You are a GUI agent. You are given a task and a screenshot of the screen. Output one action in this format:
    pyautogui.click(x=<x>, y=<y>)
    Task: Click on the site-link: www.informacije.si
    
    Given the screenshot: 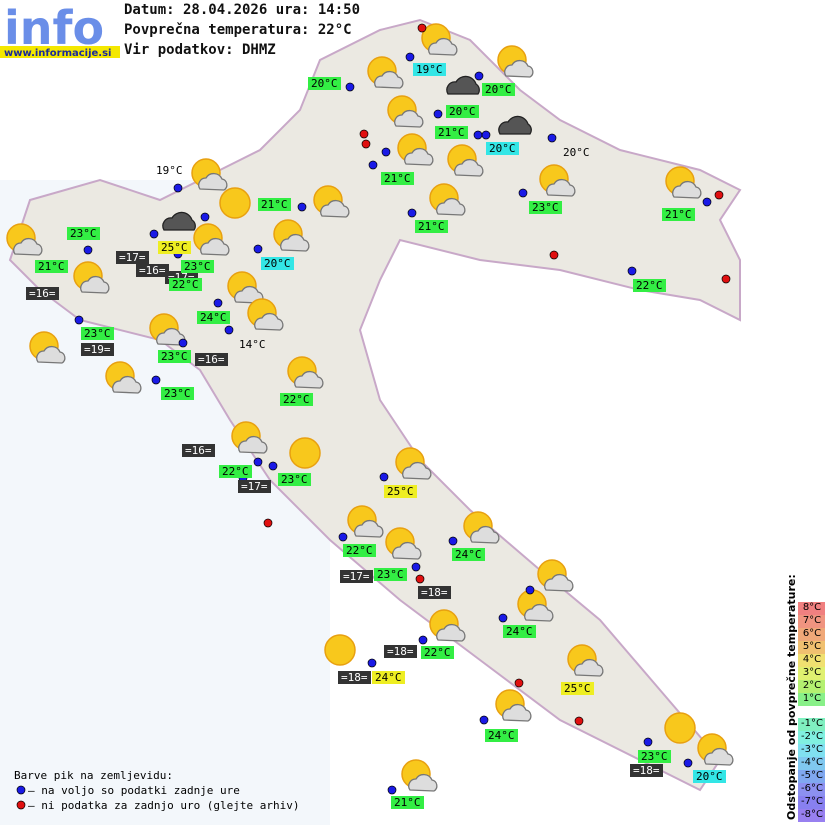 What is the action you would take?
    pyautogui.click(x=58, y=53)
    